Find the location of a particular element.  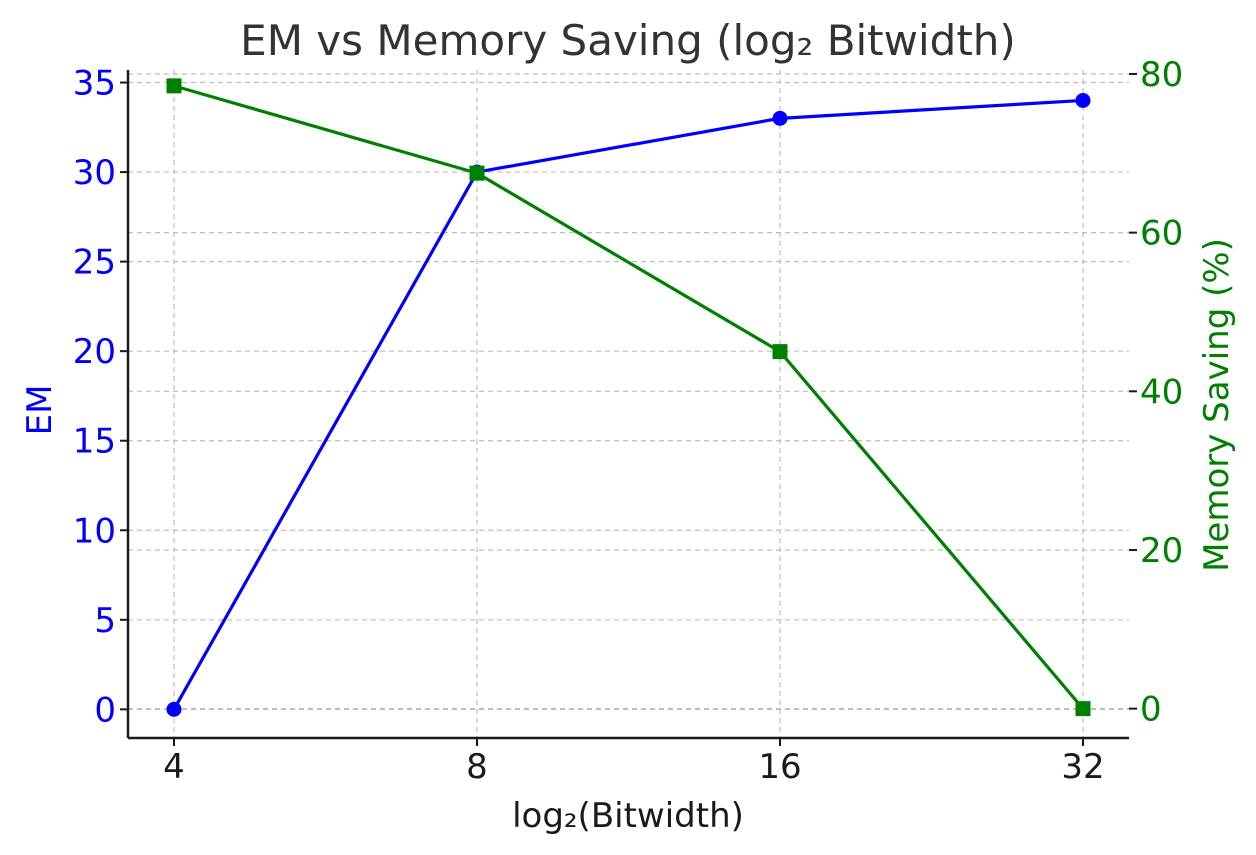

y-right-tick-label: 80 is located at coordinates (1161, 75).